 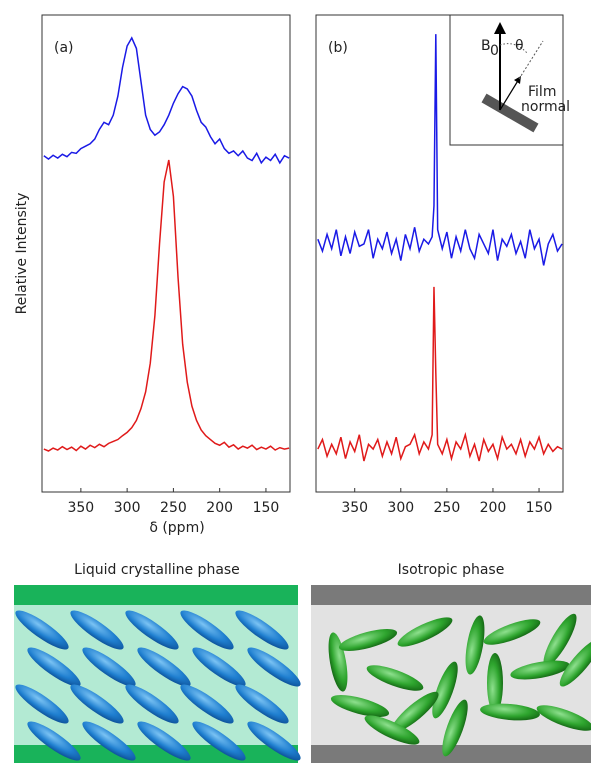 What do you see at coordinates (22, 254) in the screenshot?
I see `y-axis-label: Relative Intensity` at bounding box center [22, 254].